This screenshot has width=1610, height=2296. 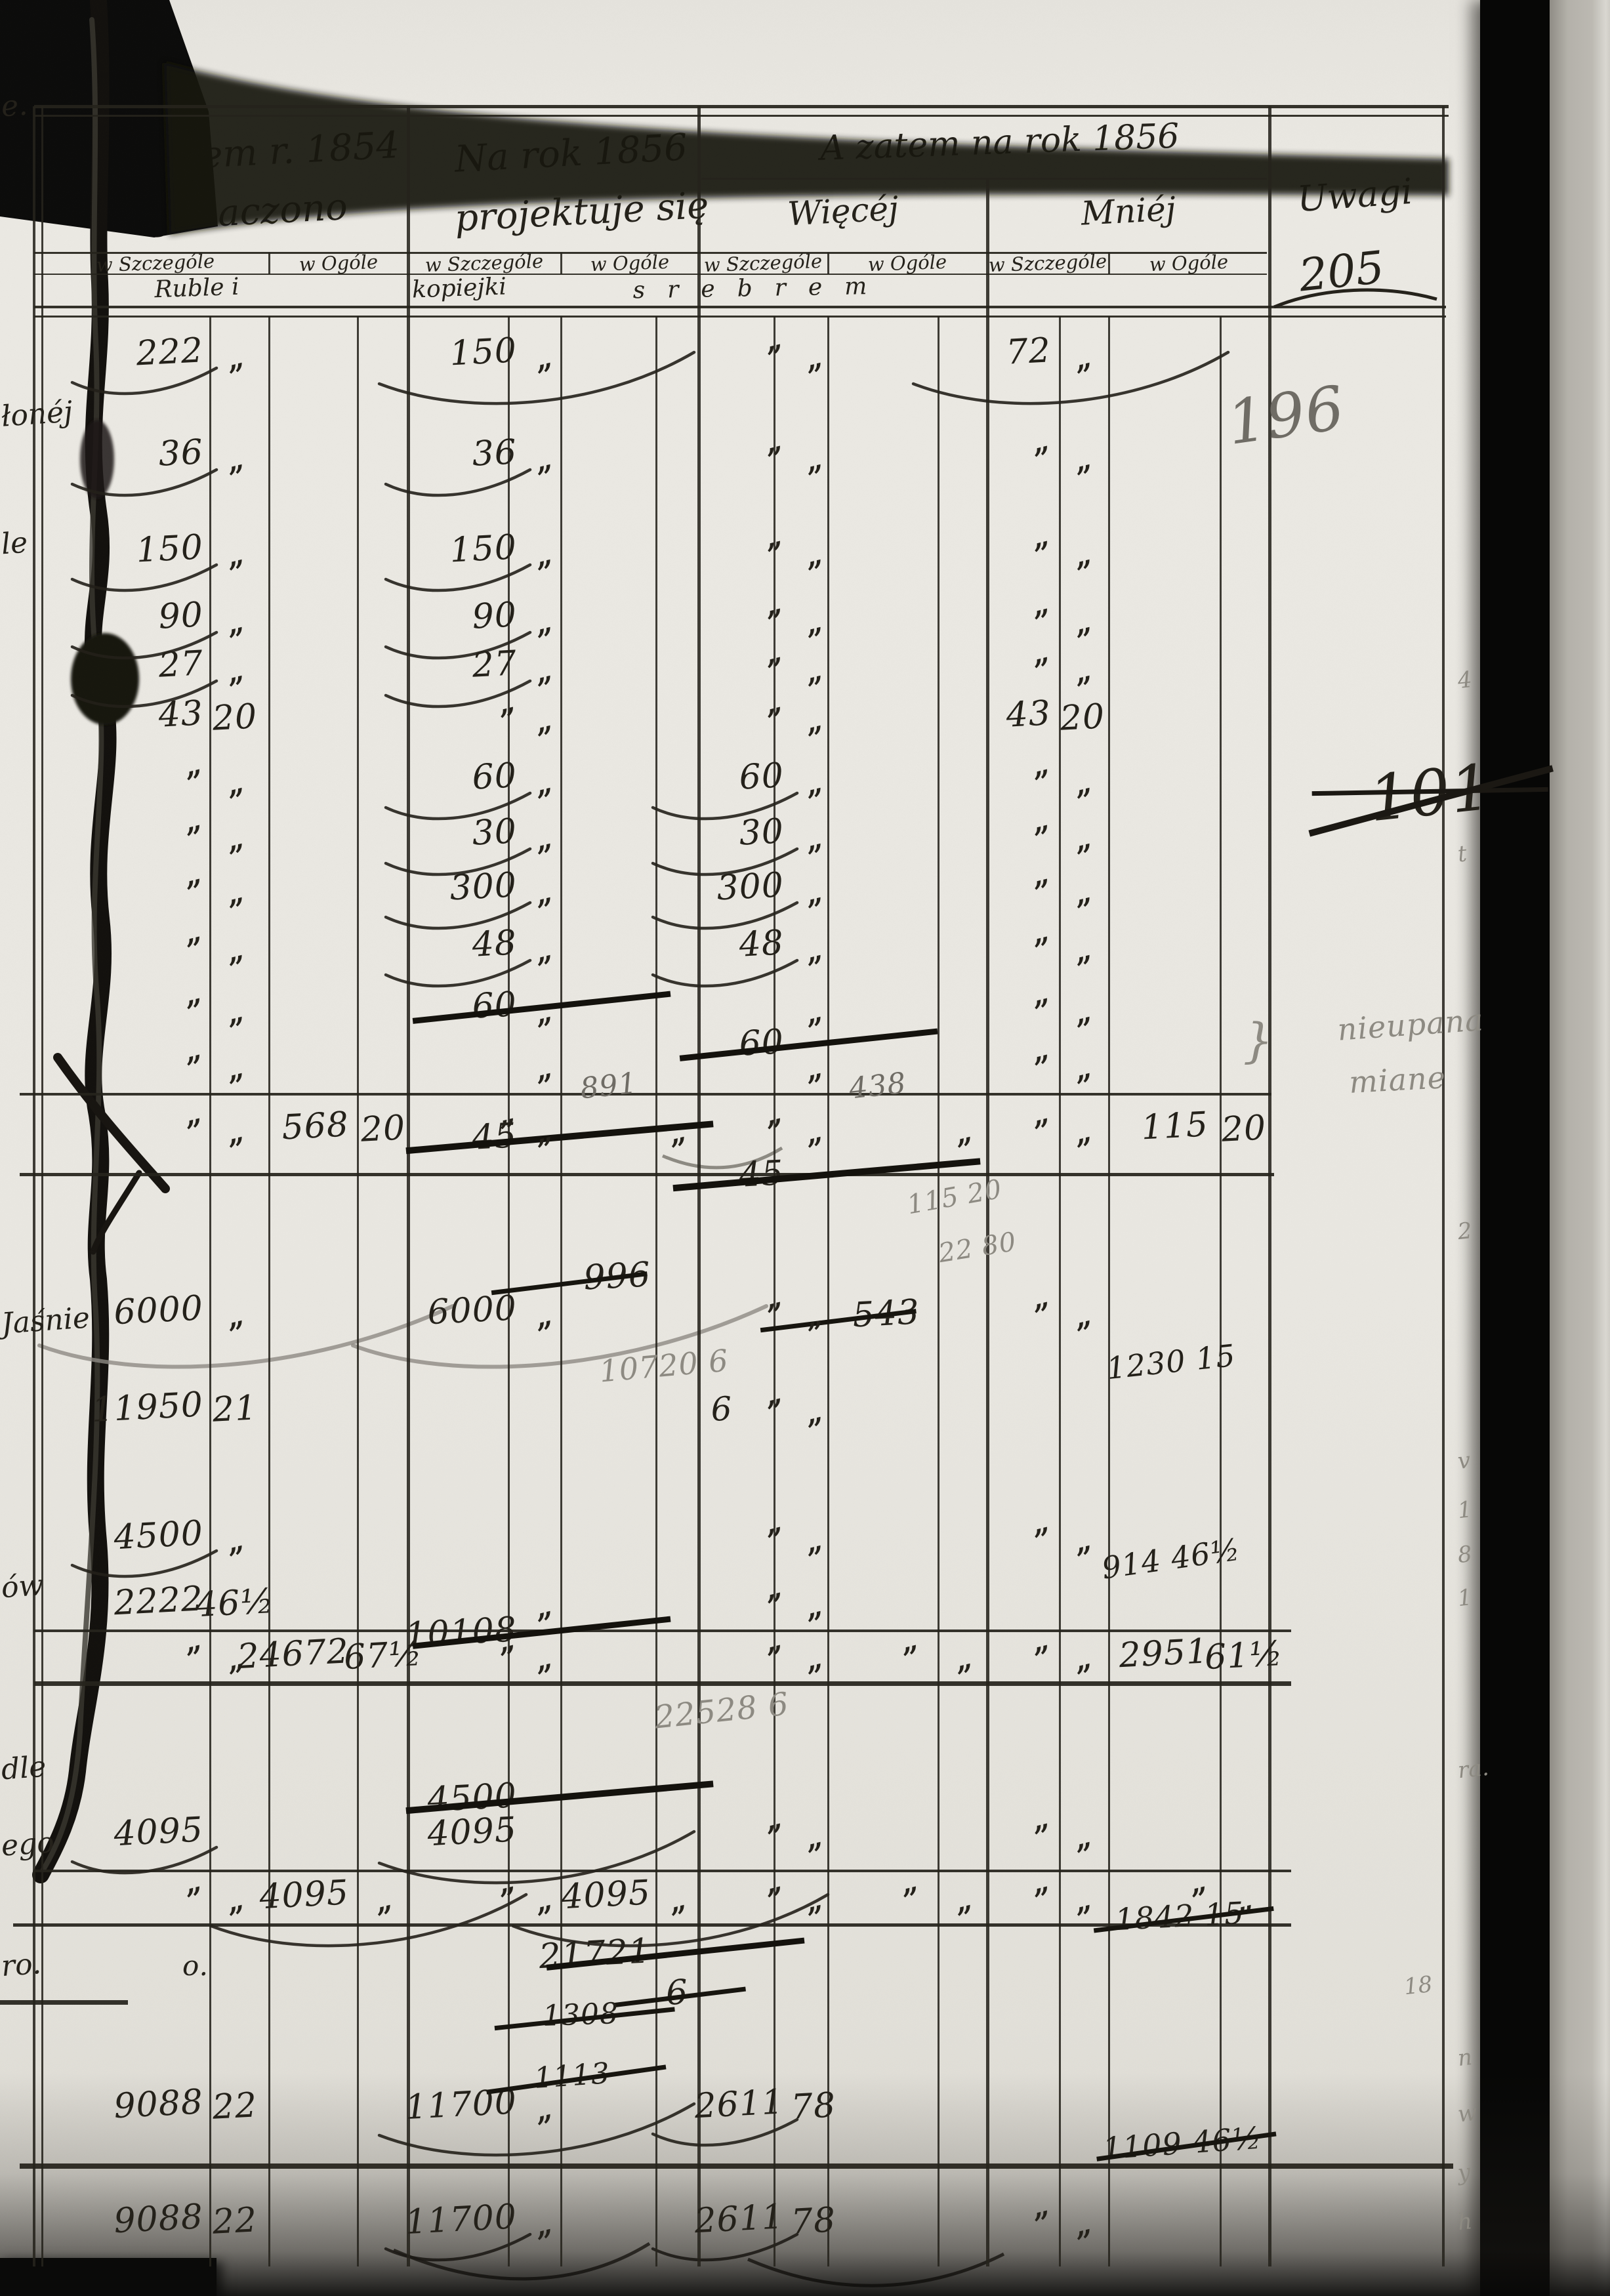 What do you see at coordinates (1473, 1769) in the screenshot?
I see `margin-pencil-mark: ra.` at bounding box center [1473, 1769].